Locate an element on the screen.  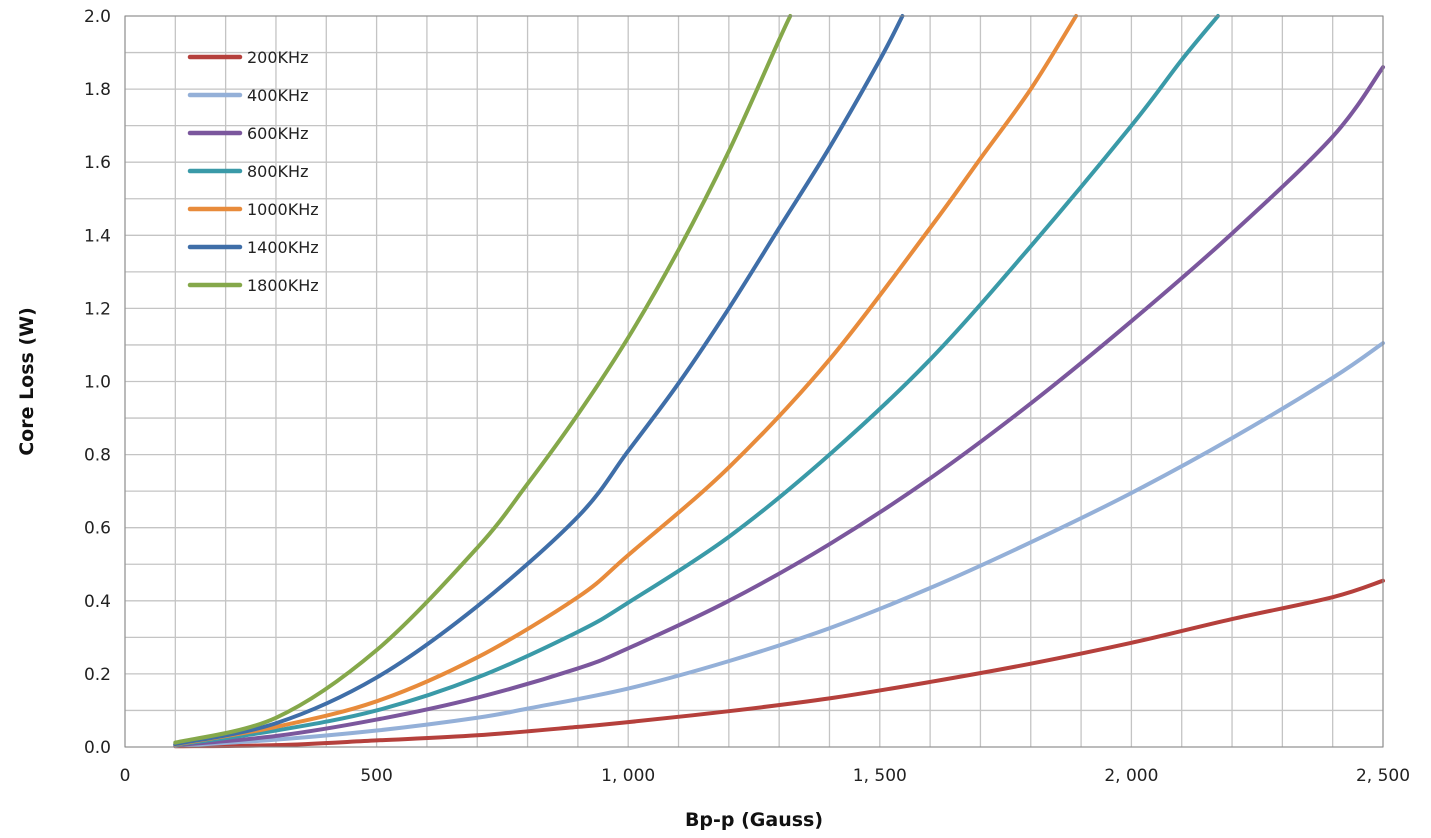
y-axis-title: Core Loss (W) is located at coordinates (27, 381).